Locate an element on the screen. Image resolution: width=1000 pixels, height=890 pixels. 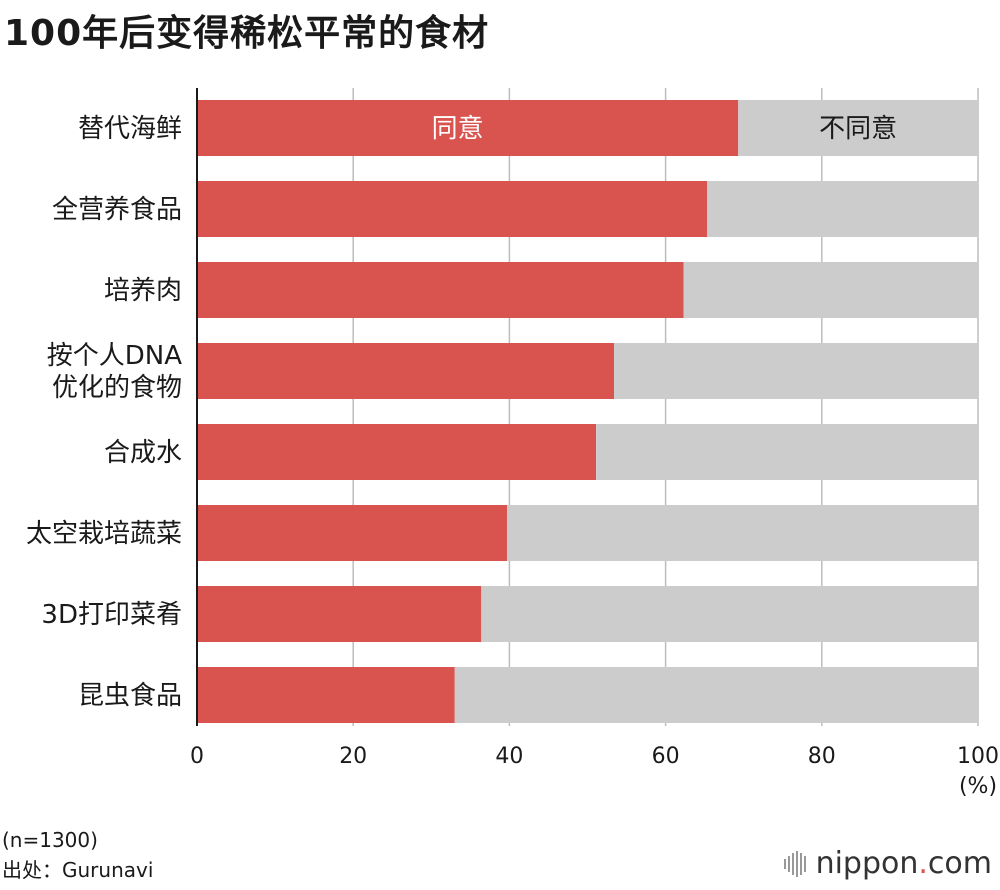
source-note: 出处：Gurunavi is located at coordinates (78, 870).